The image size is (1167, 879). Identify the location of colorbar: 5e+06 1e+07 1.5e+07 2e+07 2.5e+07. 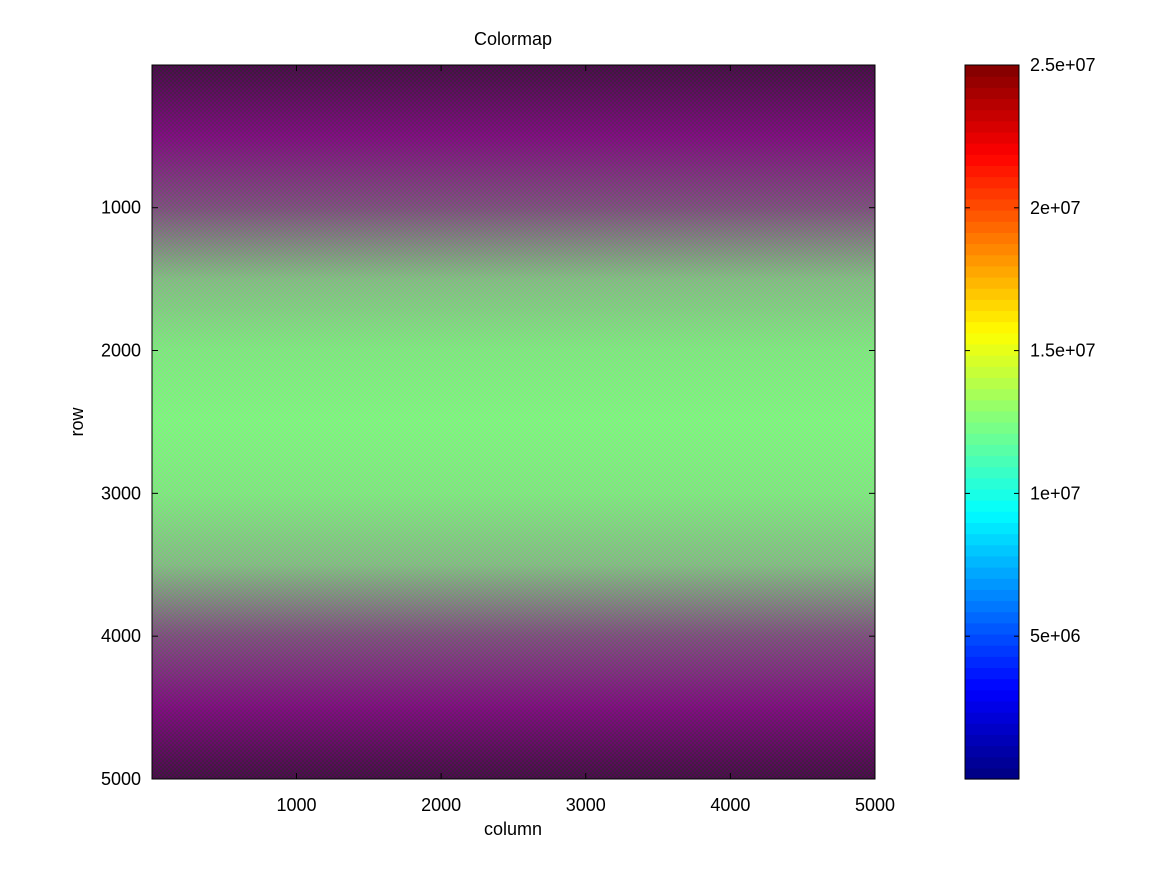
(1030, 417).